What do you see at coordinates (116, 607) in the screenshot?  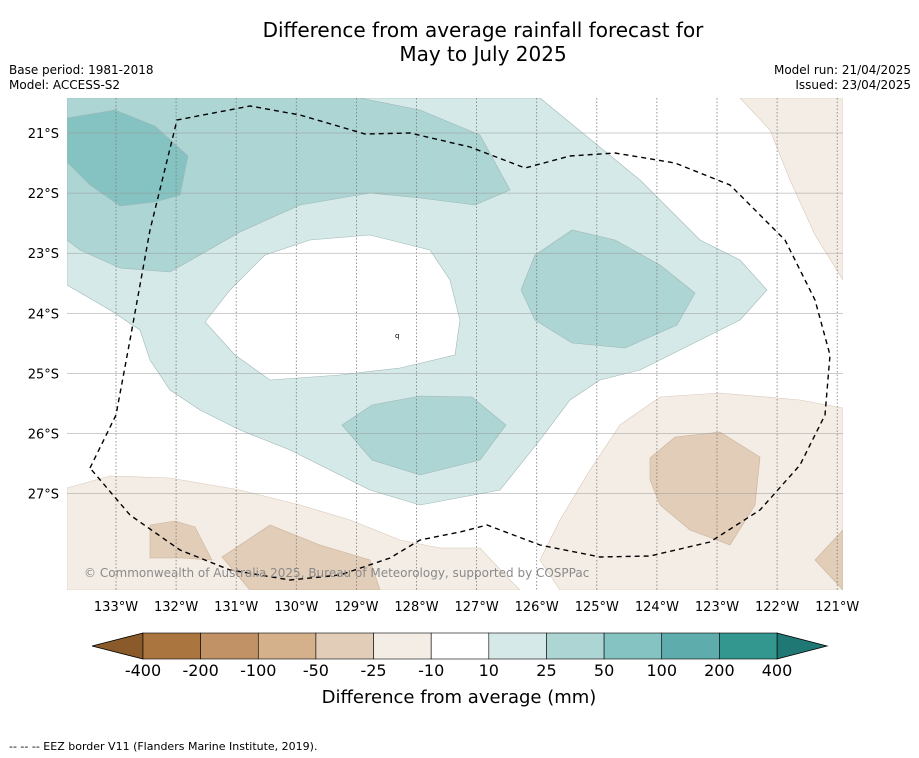 I see `lon-tick-label: 133°W` at bounding box center [116, 607].